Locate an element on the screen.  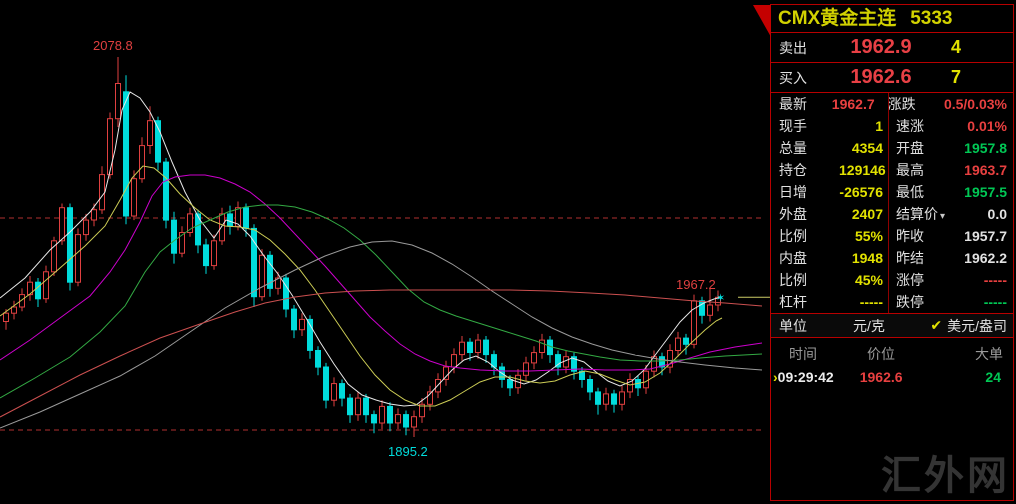
grid-label: 现手 is located at coordinates (793, 126).